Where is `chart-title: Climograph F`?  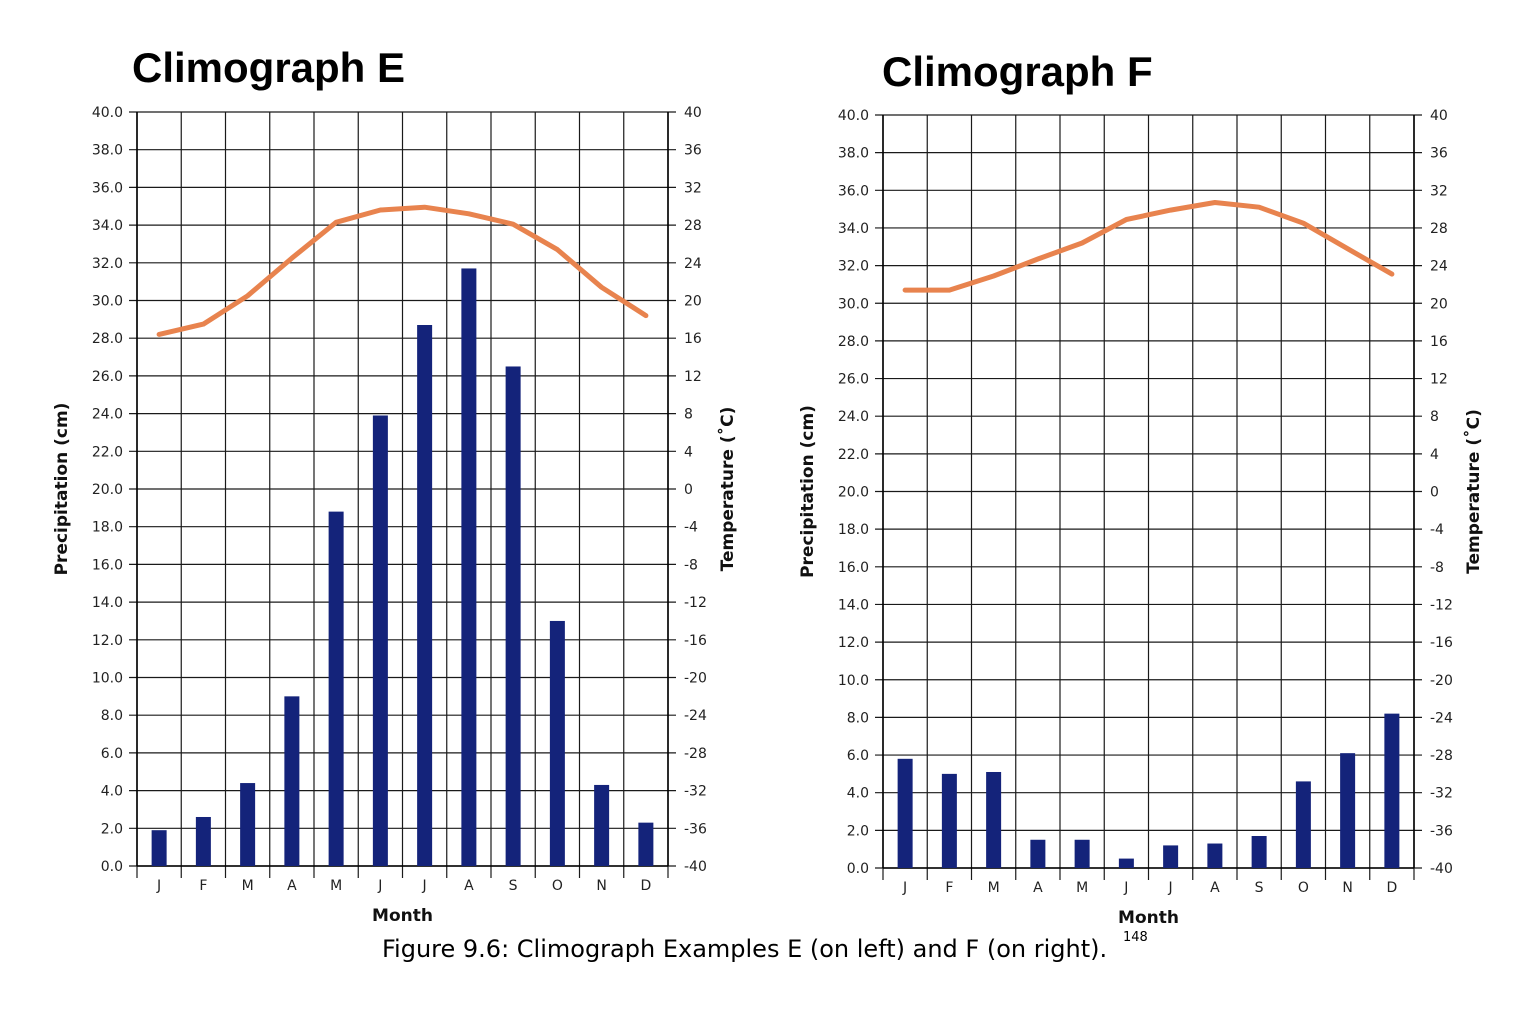
chart-title: Climograph F is located at coordinates (1017, 71).